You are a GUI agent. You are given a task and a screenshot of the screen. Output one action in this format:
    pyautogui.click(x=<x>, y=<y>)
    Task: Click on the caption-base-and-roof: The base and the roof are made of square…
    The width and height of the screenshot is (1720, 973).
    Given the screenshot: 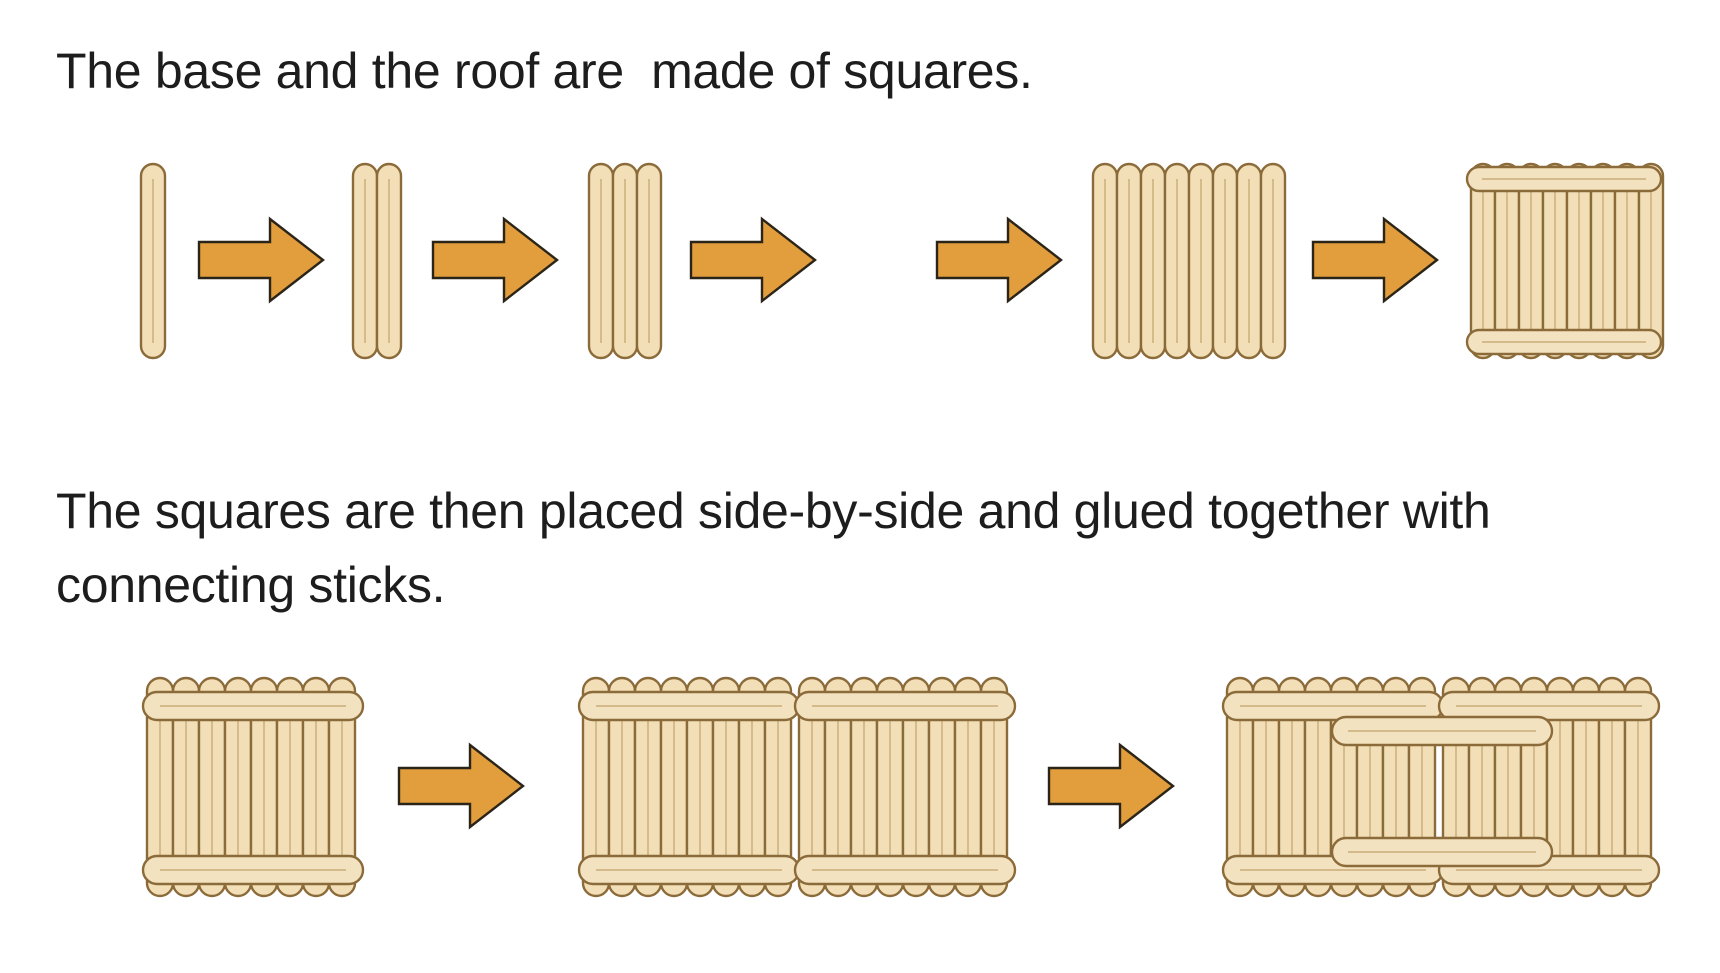 What is the action you would take?
    pyautogui.click(x=544, y=71)
    